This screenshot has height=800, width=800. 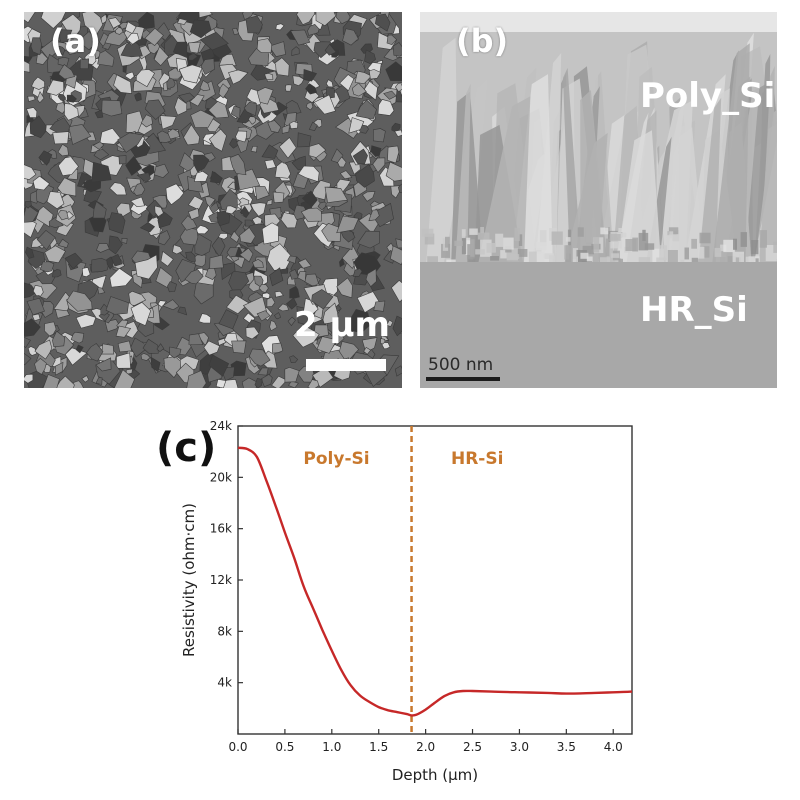 I want to click on scale-bar-a, so click(x=346, y=365).